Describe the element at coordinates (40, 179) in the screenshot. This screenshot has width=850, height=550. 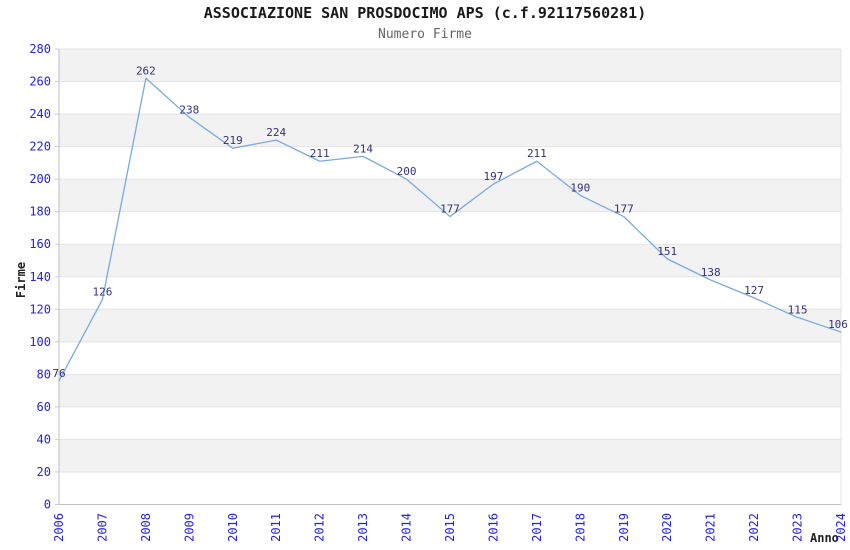
I see `y-tick-label: 200` at that location.